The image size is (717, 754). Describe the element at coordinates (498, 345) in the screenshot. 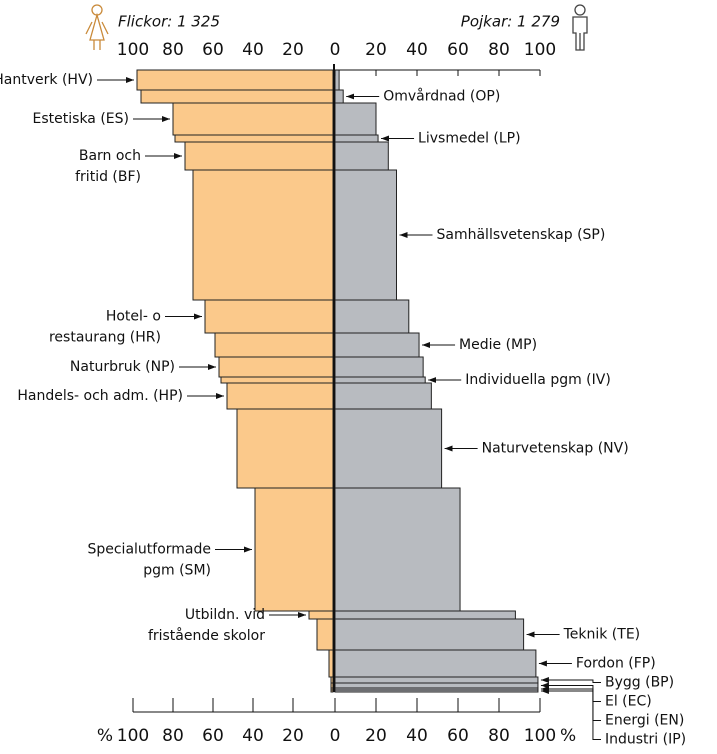

I see `program-label: Medie (MP)` at that location.